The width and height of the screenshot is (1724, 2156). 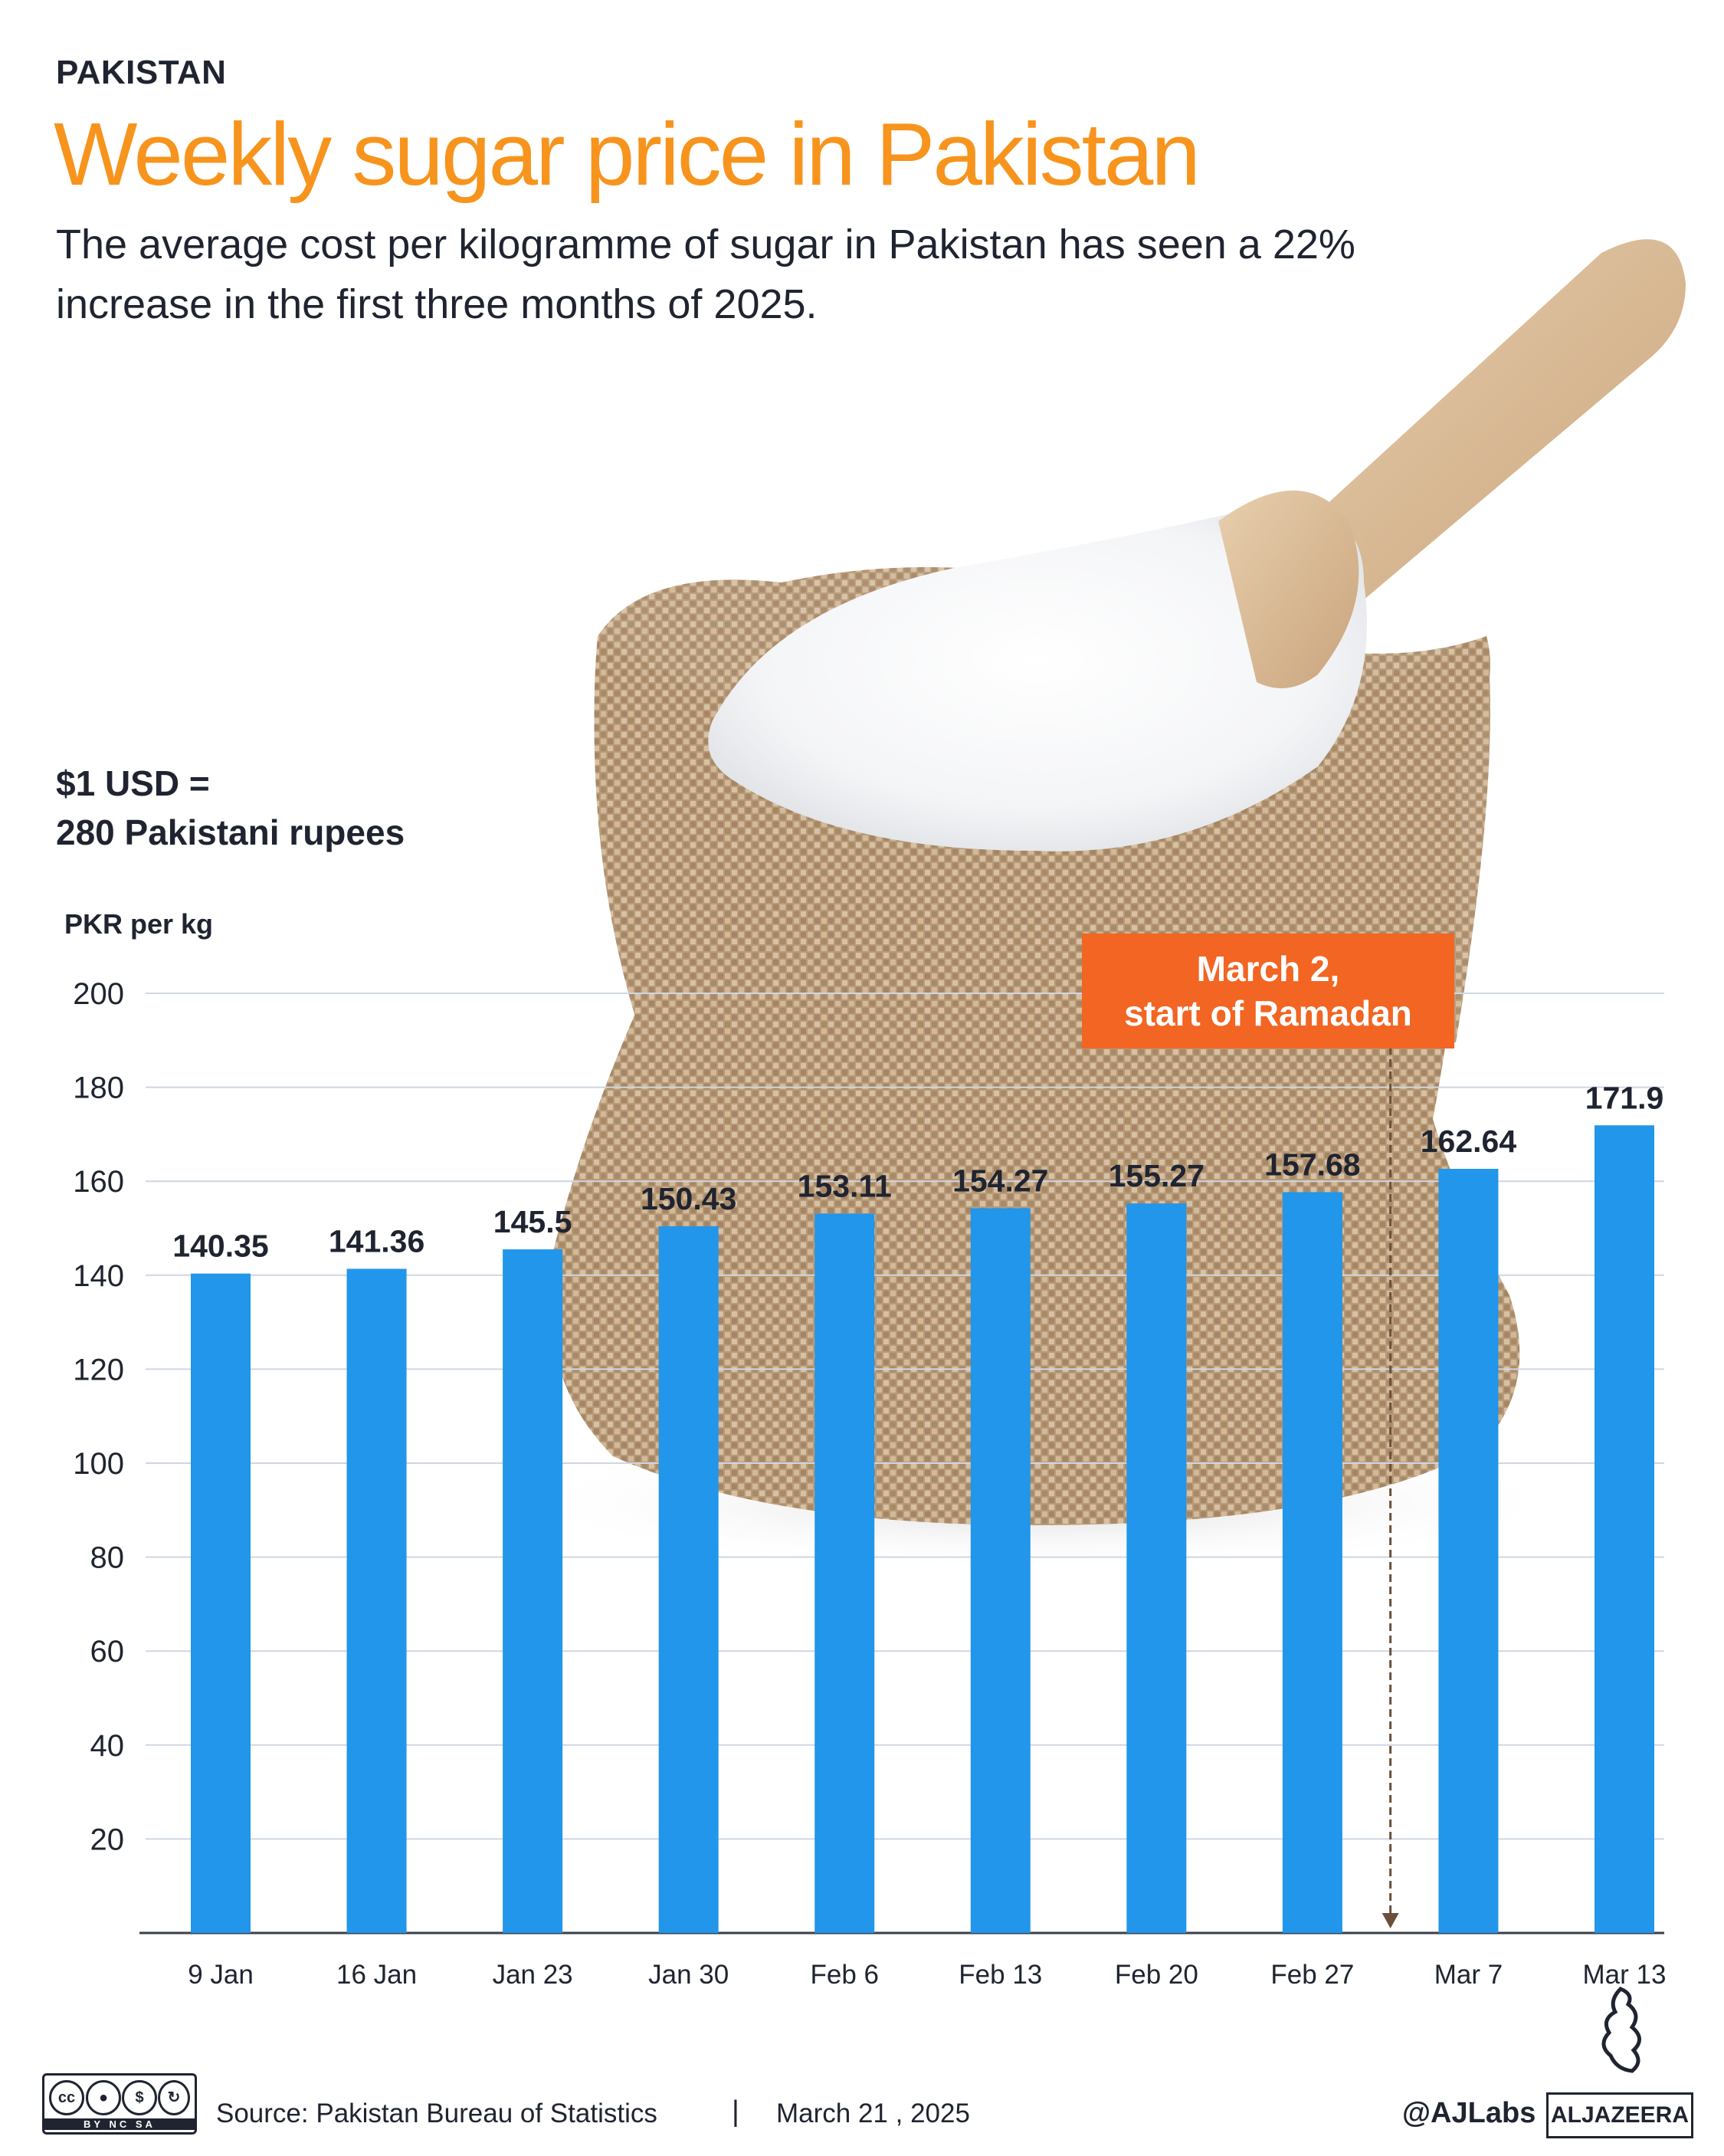 I want to click on kicker: PAKISTAN, so click(x=141, y=72).